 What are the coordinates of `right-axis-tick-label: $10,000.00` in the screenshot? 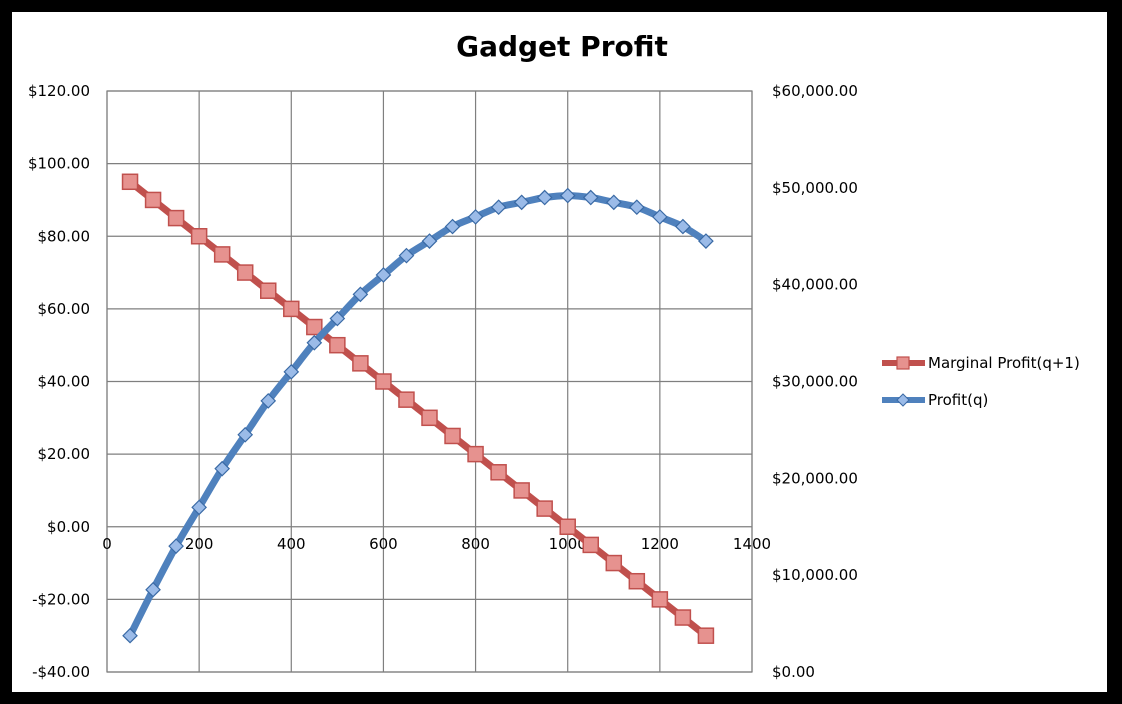 It's located at (815, 575).